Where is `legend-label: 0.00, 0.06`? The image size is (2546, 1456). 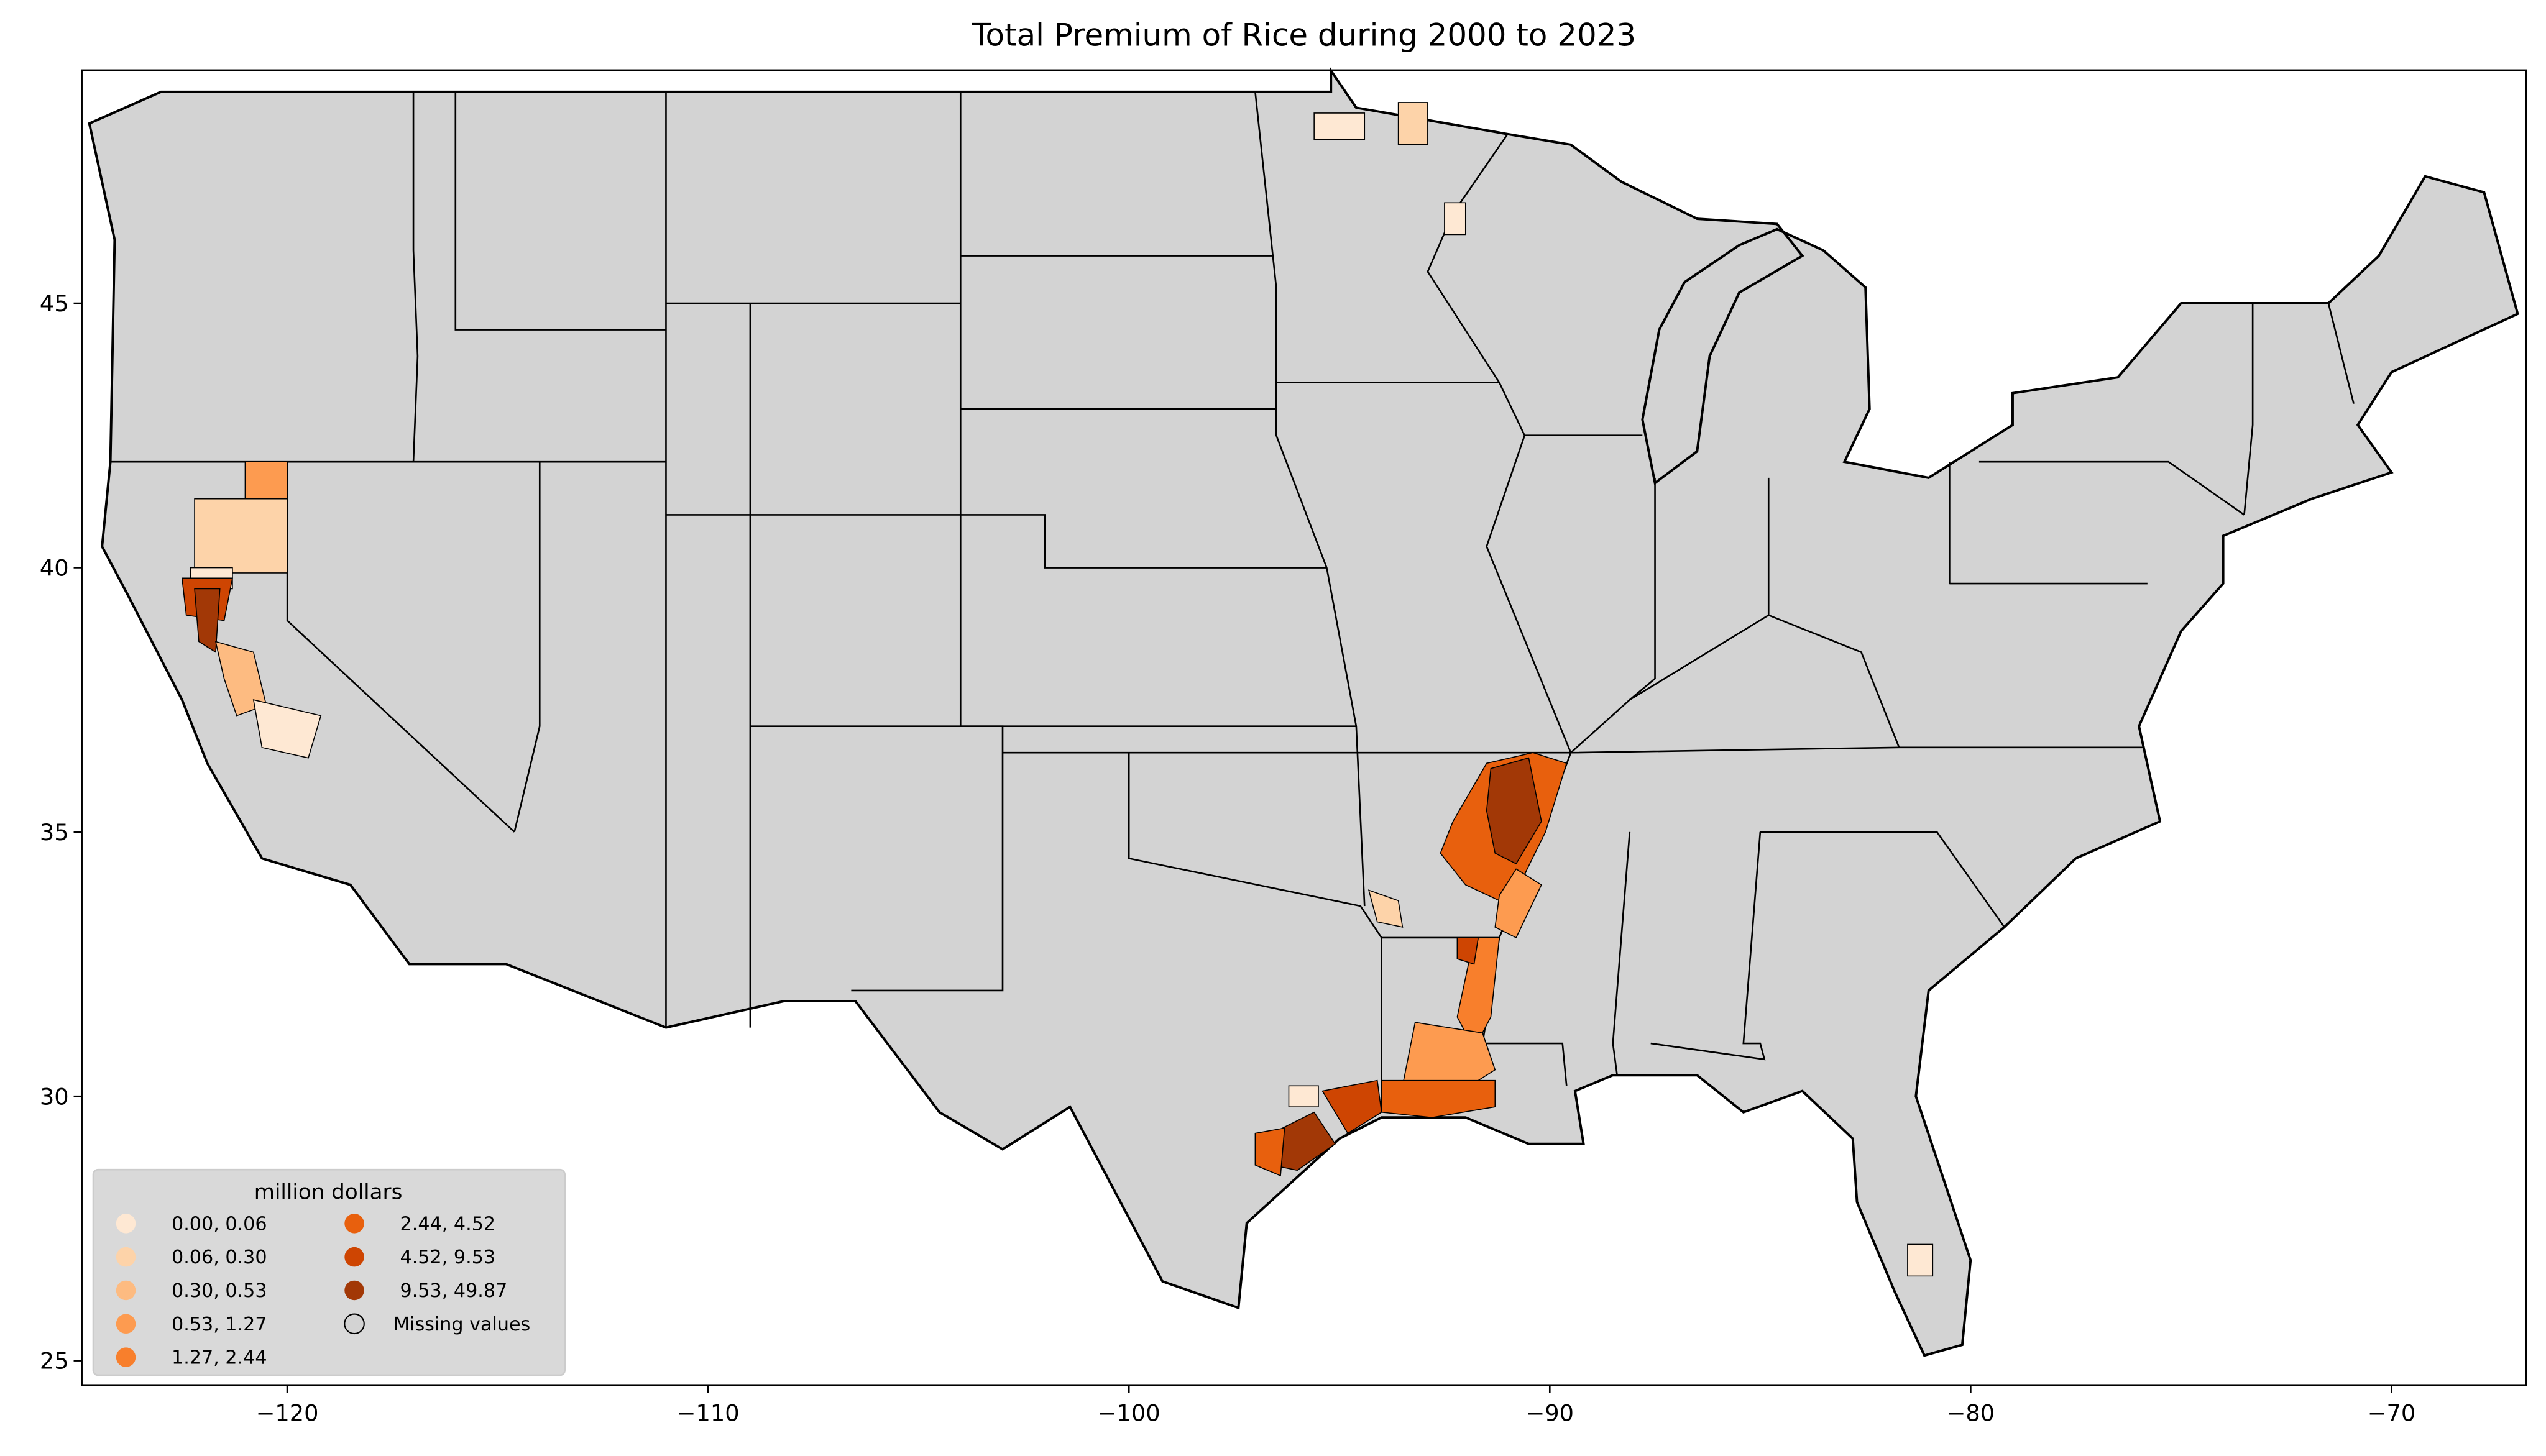 legend-label: 0.00, 0.06 is located at coordinates (220, 1224).